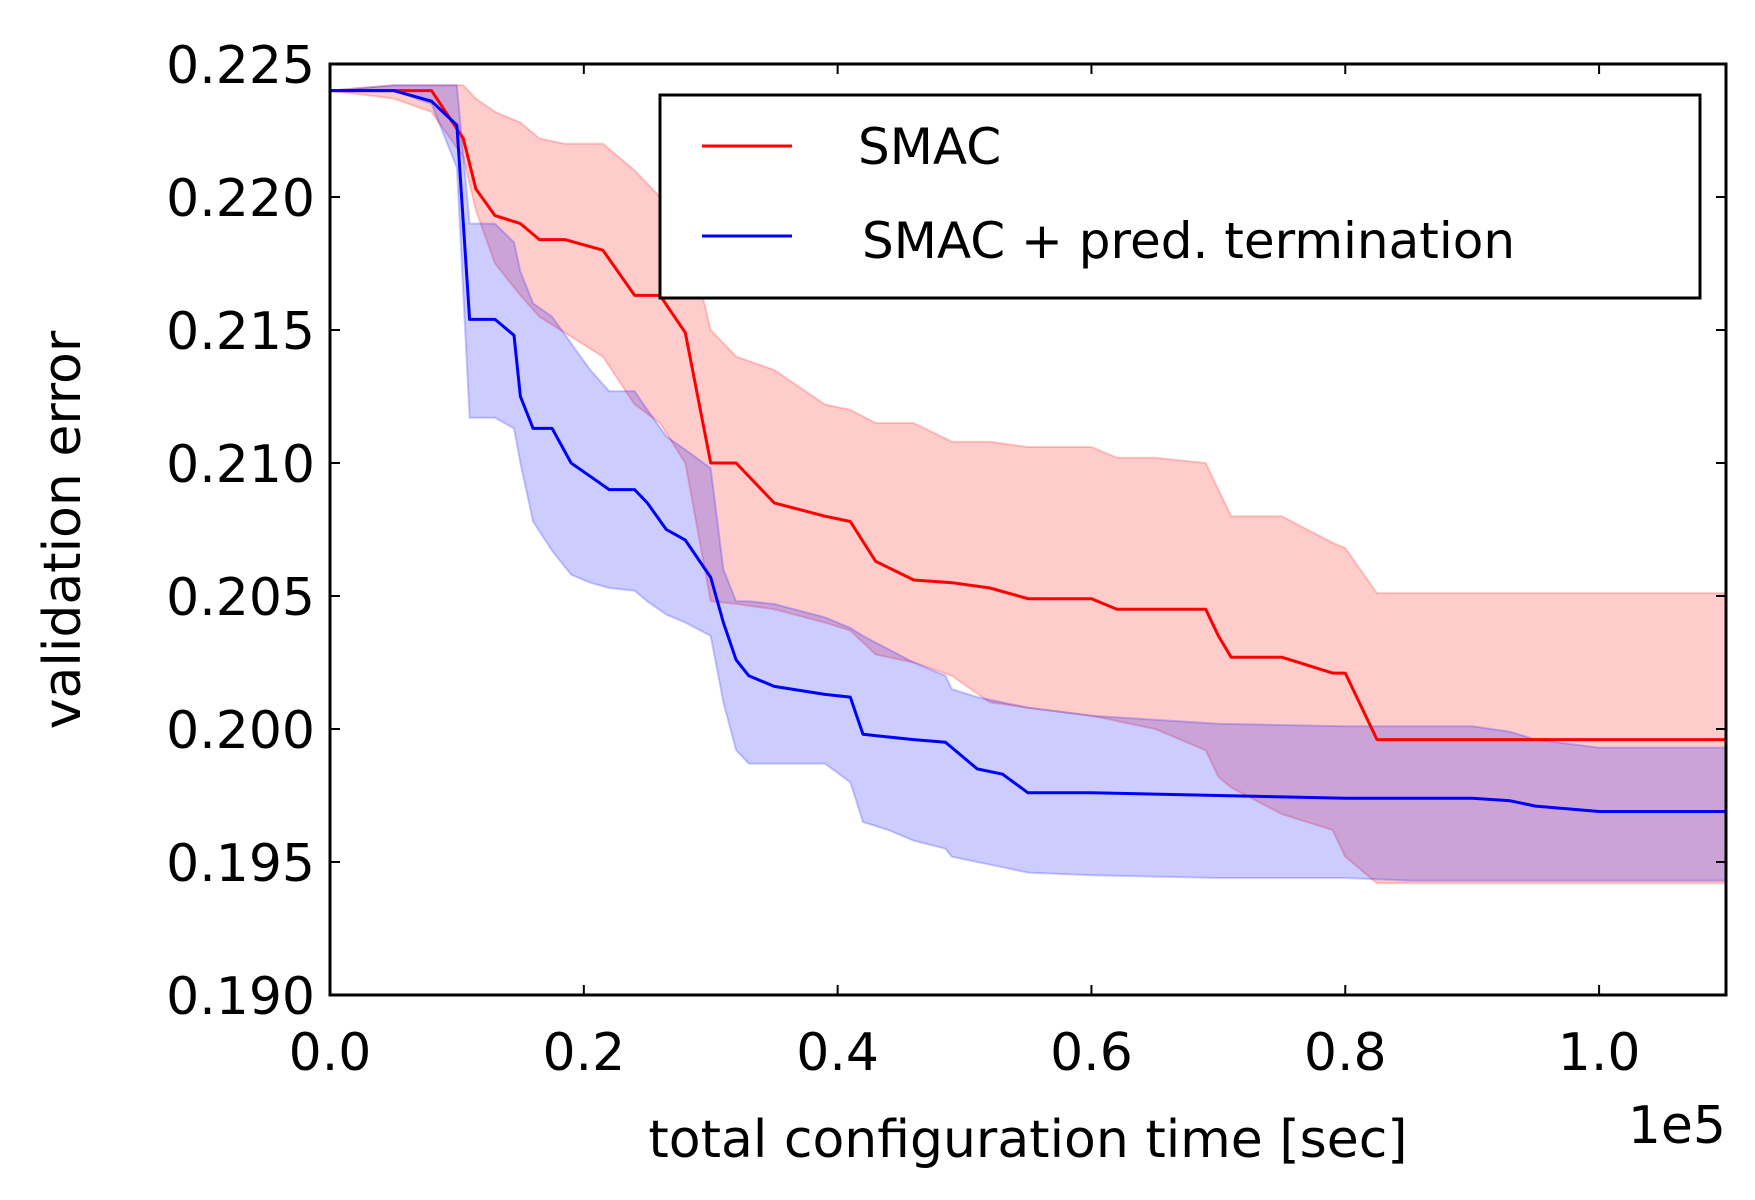 This screenshot has height=1200, width=1755. Describe the element at coordinates (63, 529) in the screenshot. I see `y-axis-label: validation error` at that location.